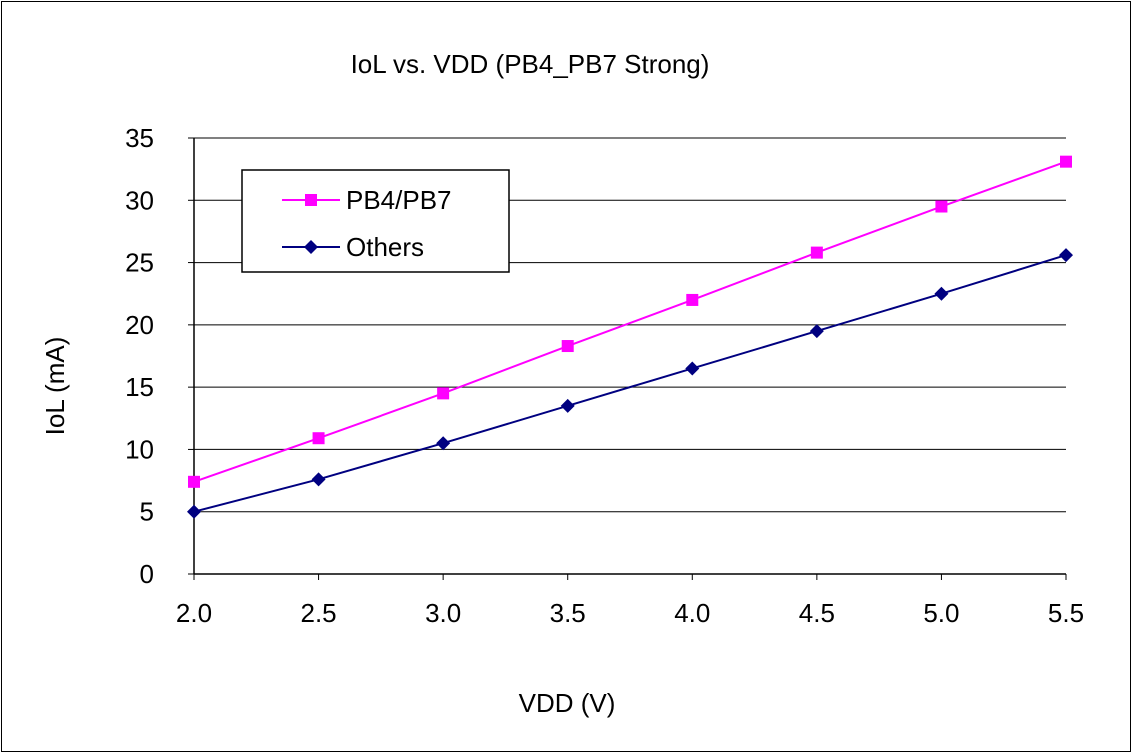  What do you see at coordinates (318, 613) in the screenshot?
I see `x-tick-label: 2.5` at bounding box center [318, 613].